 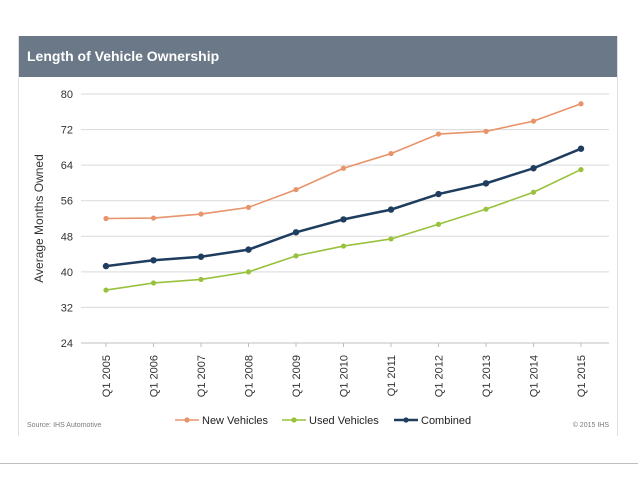 I want to click on y-tick-label: 56, so click(x=67, y=202).